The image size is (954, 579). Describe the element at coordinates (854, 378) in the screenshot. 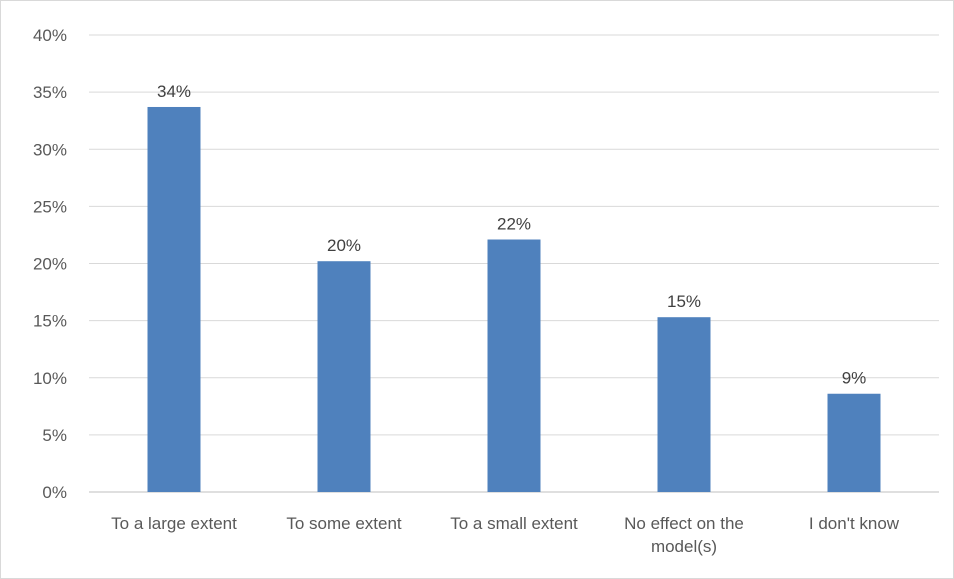

I see `data-label: 9%` at that location.